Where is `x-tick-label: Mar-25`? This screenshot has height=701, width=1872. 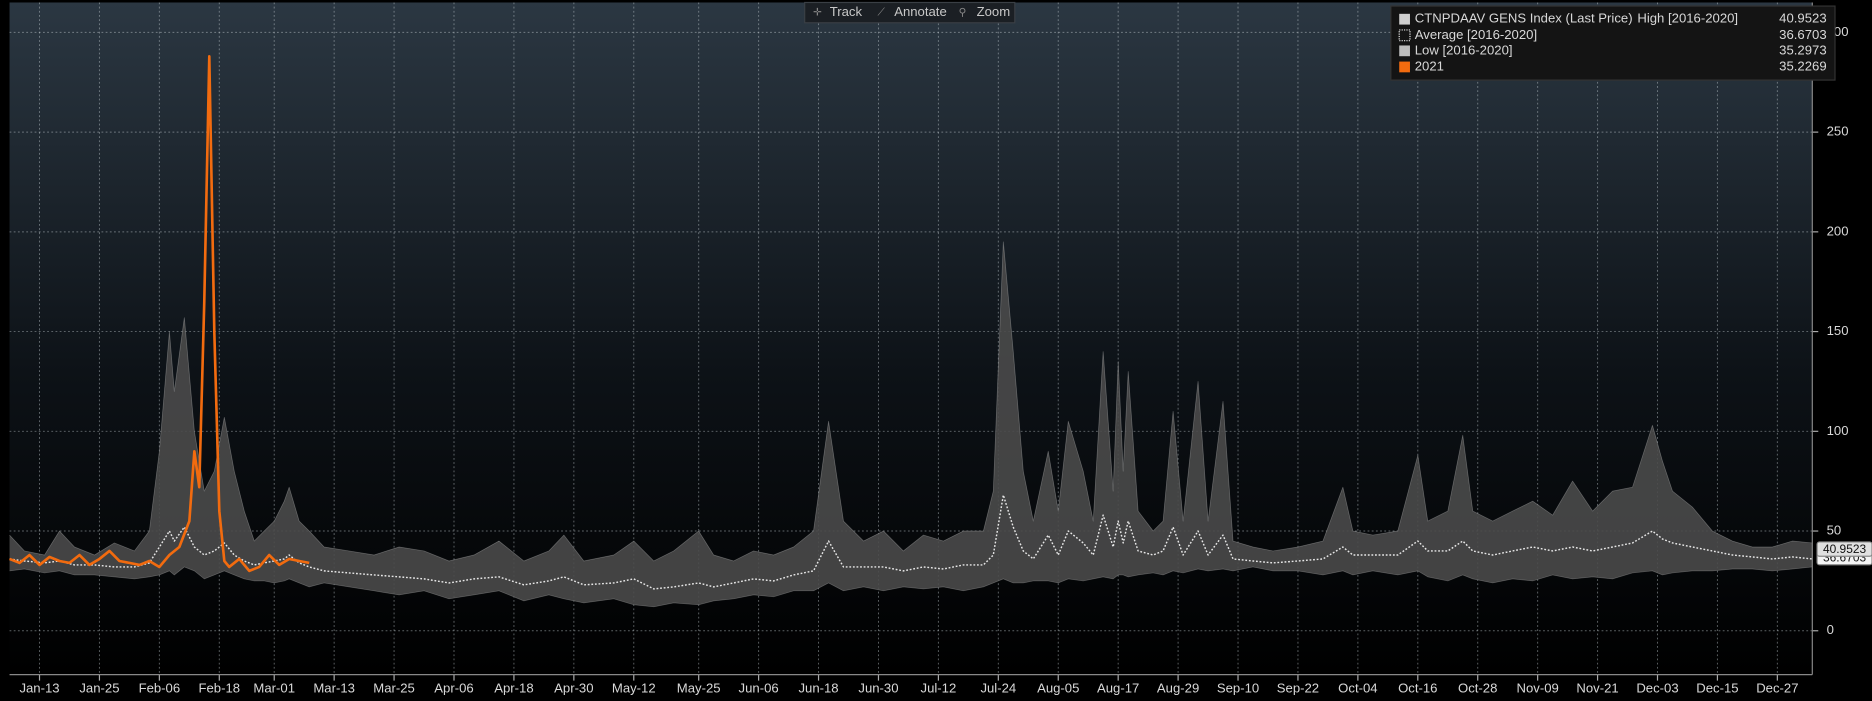
x-tick-label: Mar-25 is located at coordinates (394, 687).